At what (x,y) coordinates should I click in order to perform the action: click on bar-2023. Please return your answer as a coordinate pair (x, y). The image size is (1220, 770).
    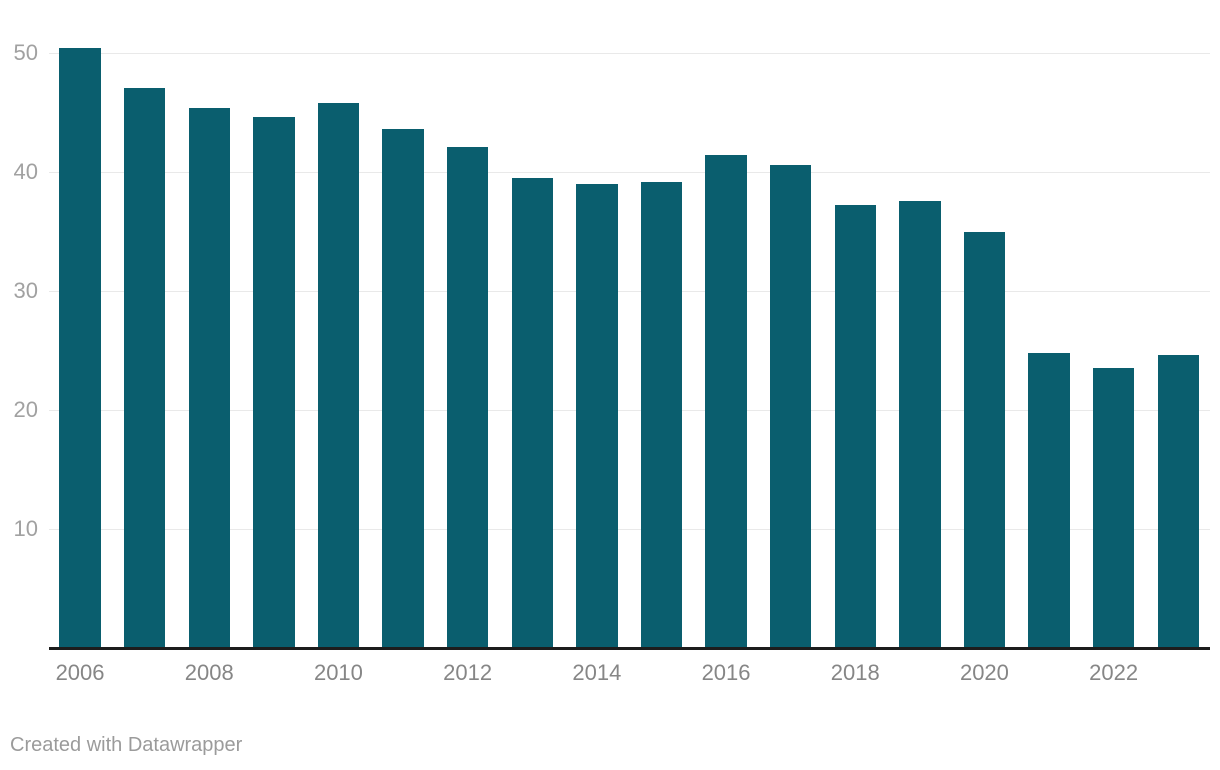
    Looking at the image, I should click on (1178, 501).